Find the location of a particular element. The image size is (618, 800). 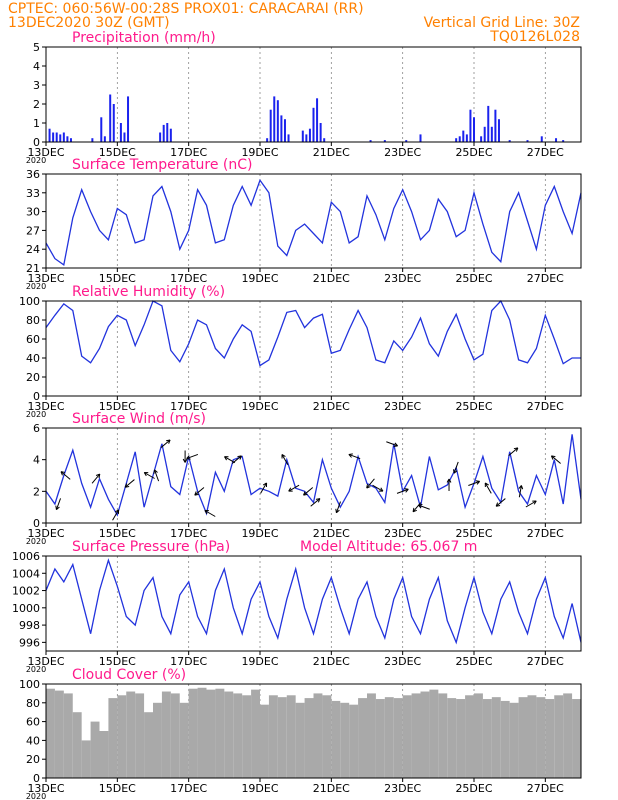

y-tick-label: 36 is located at coordinates (33, 174).